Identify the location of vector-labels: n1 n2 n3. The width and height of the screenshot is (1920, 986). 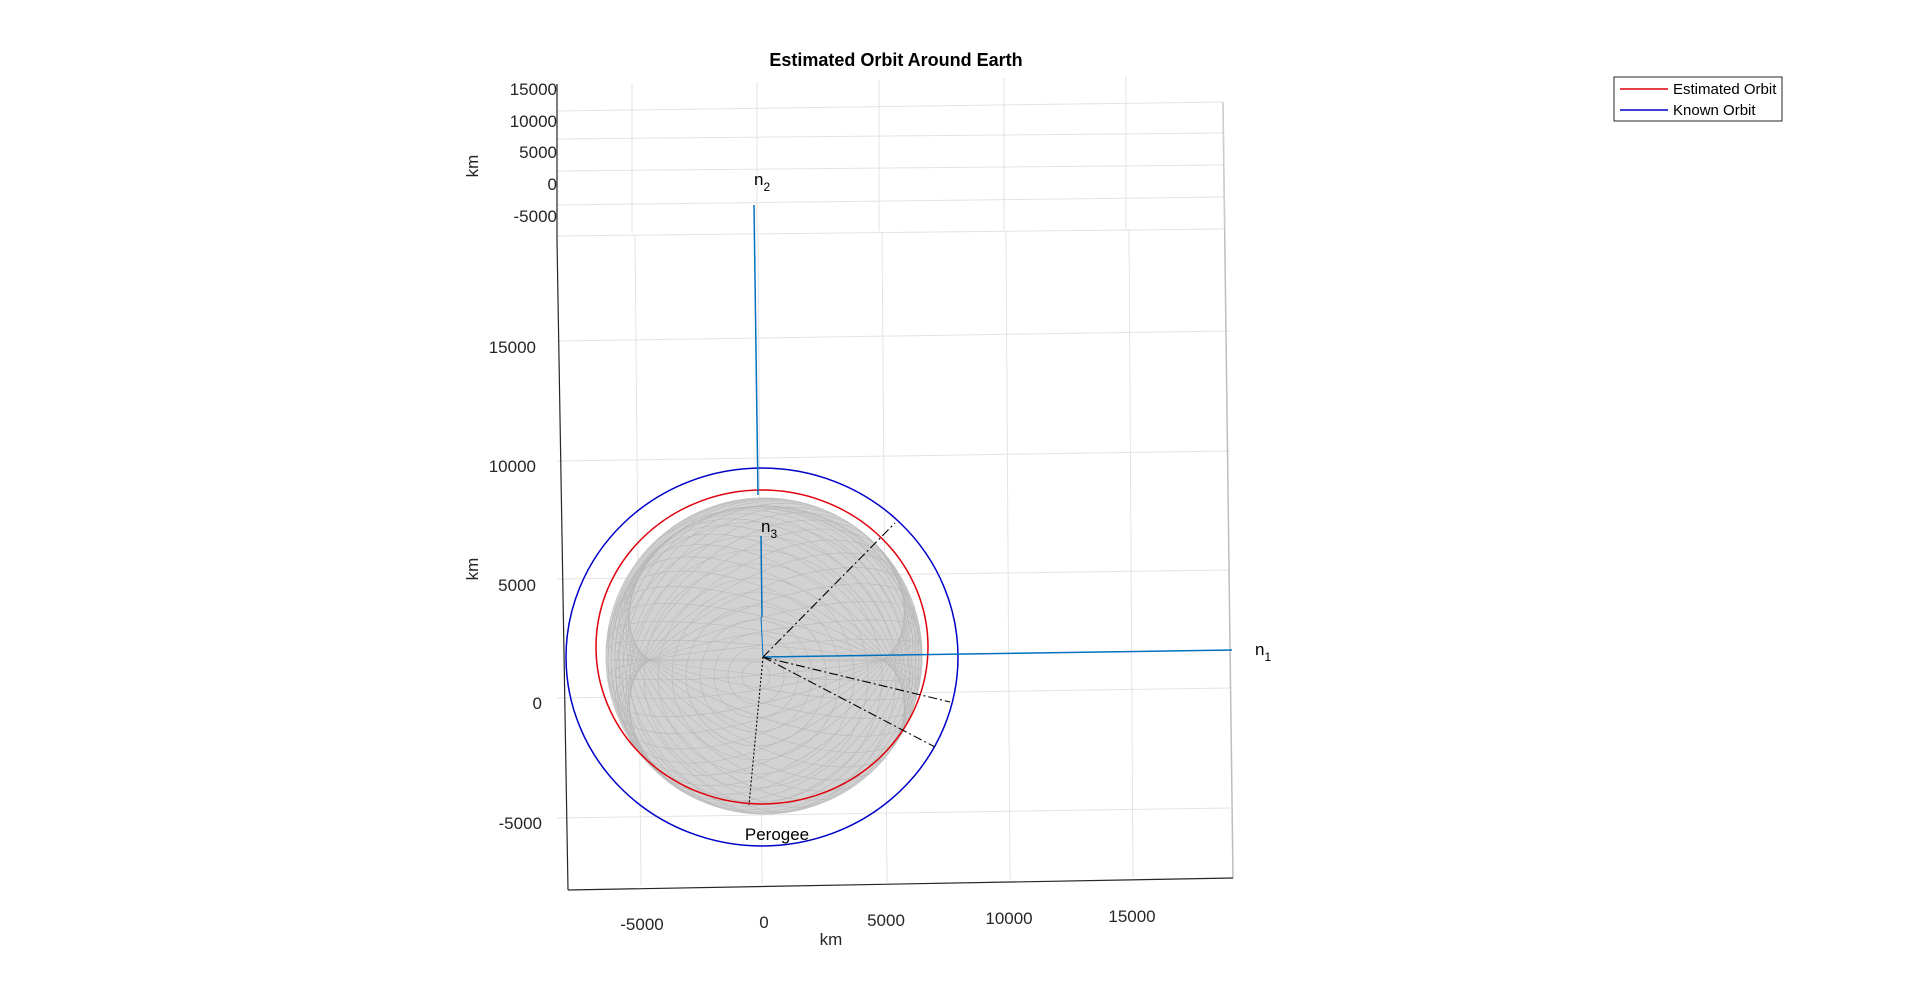
(1012, 417).